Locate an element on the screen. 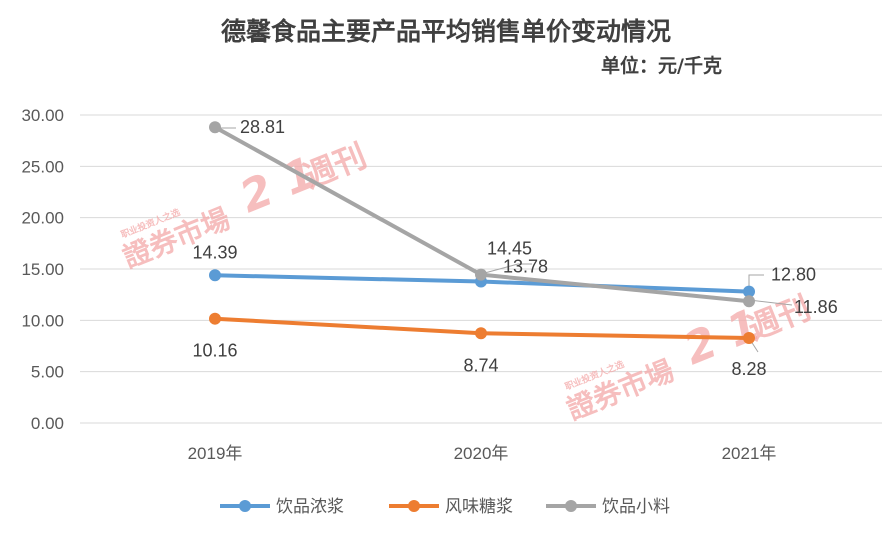  legend: 饮品浓浆 风味糖浆 饮品小料 is located at coordinates (445, 507).